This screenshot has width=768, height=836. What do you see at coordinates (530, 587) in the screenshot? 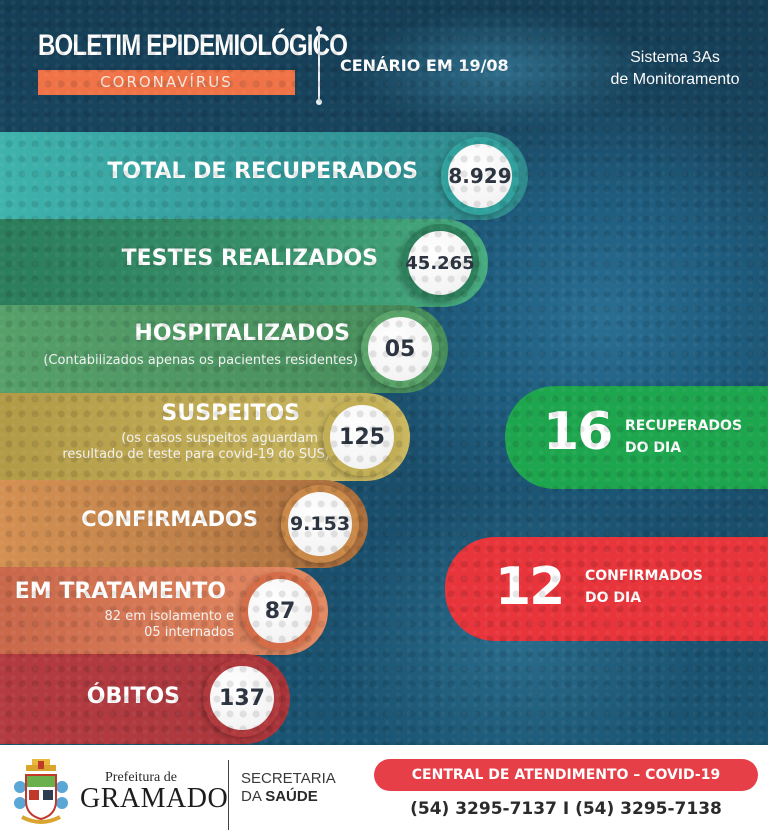
I see `daily-confirmed-value: 12` at bounding box center [530, 587].